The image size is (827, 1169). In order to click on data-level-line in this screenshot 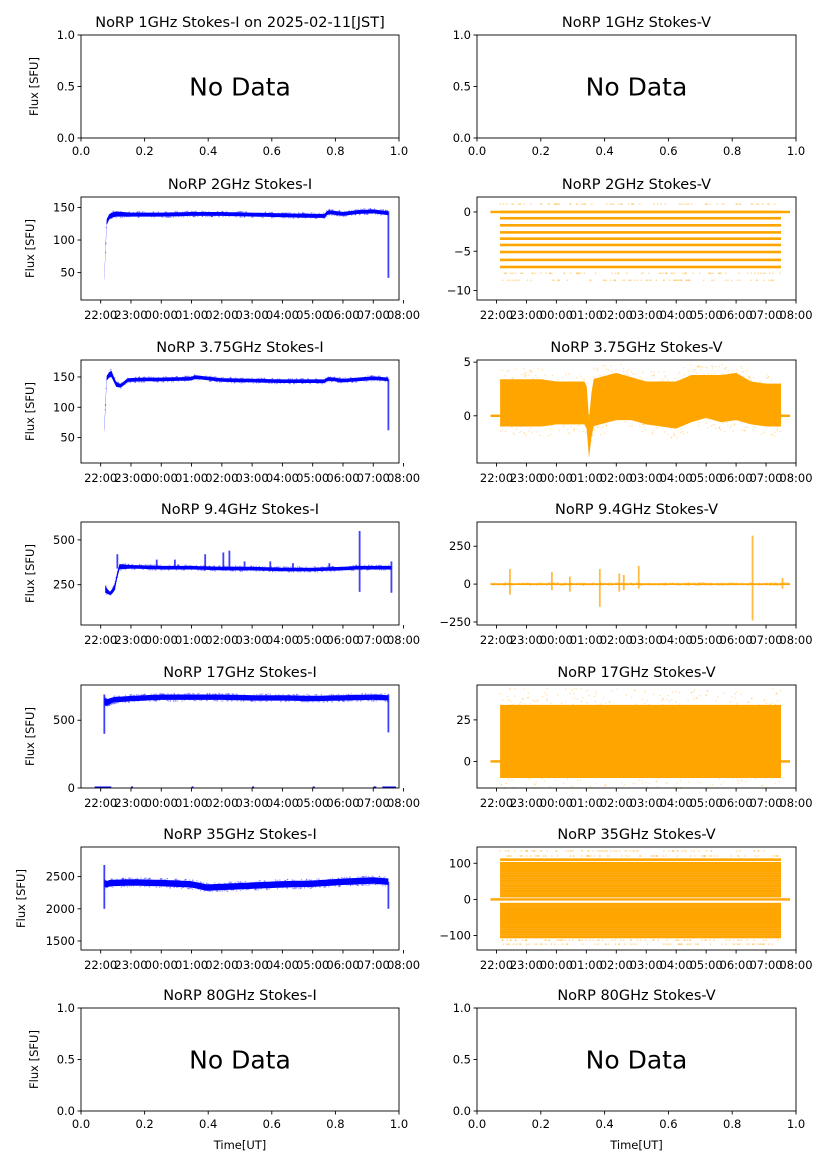, I will do `click(641, 919)`.